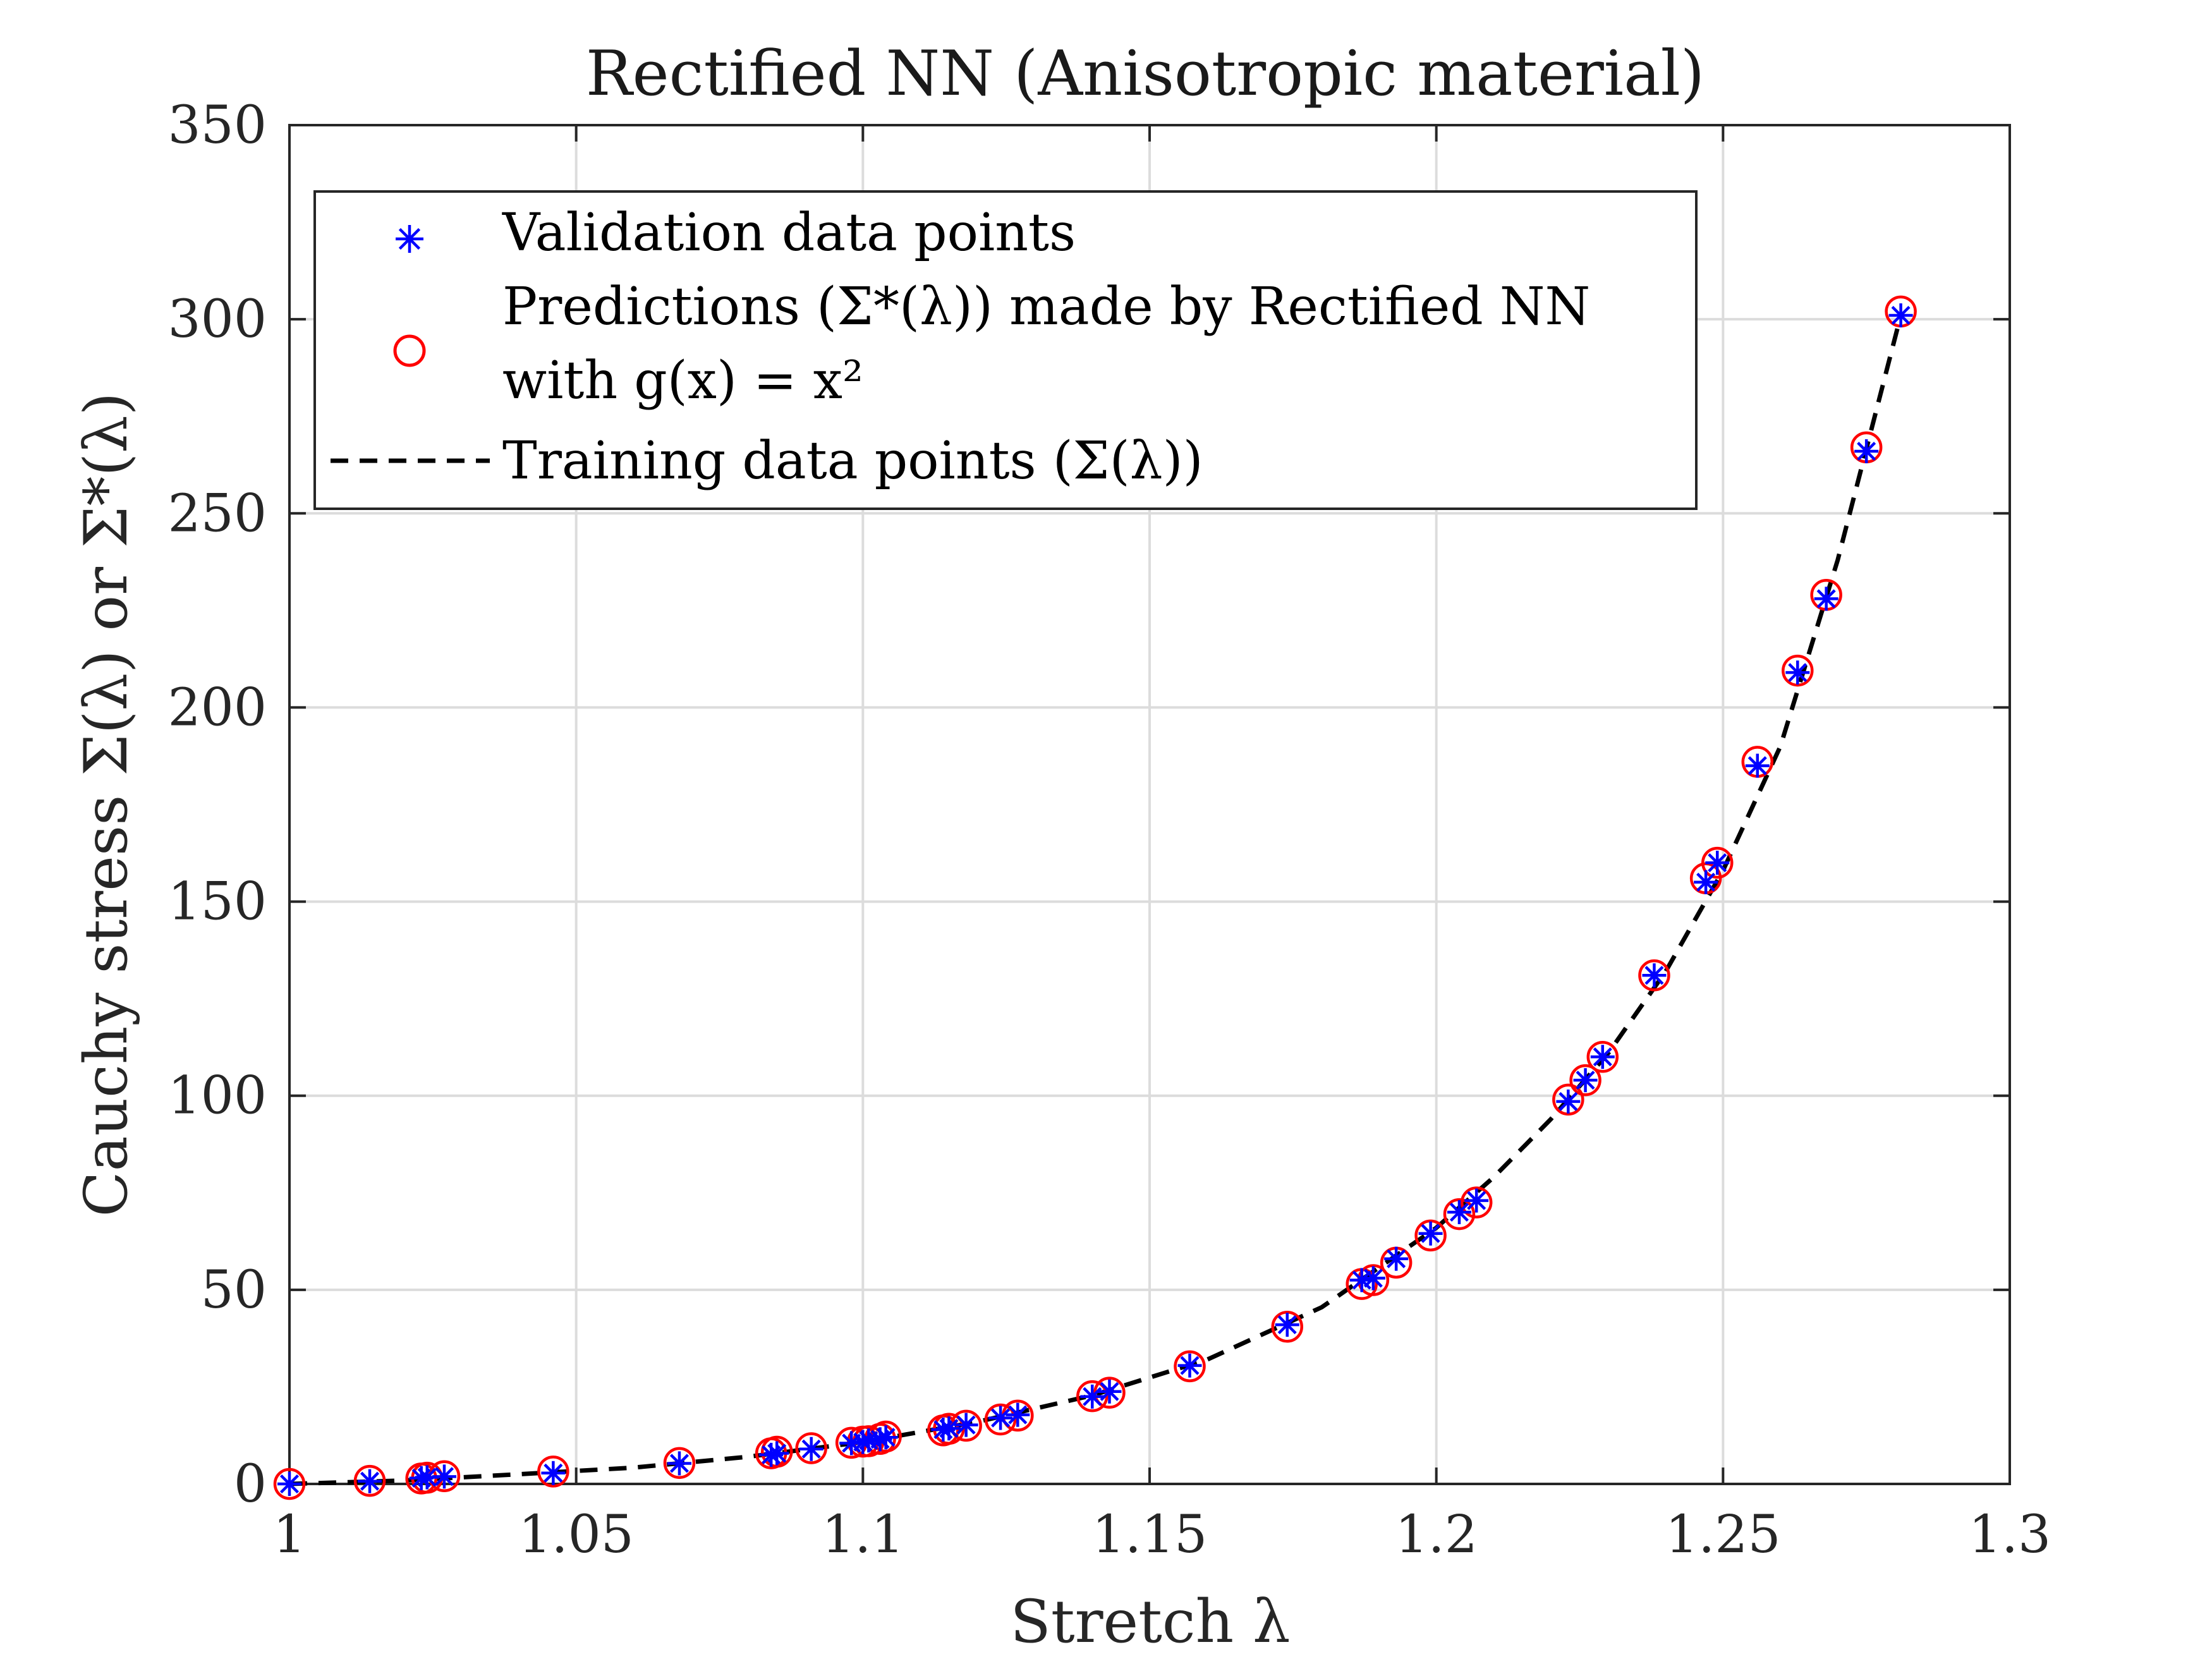 Image resolution: width=2212 pixels, height=1659 pixels. Describe the element at coordinates (1436, 1535) in the screenshot. I see `x-tick-label: 1.2` at that location.